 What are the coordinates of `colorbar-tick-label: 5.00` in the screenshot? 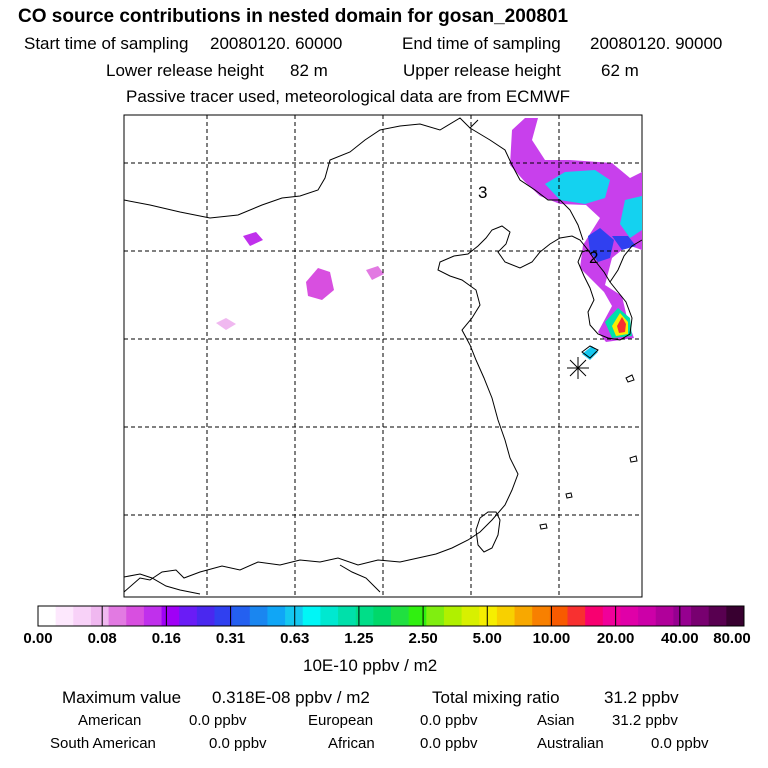 It's located at (487, 638).